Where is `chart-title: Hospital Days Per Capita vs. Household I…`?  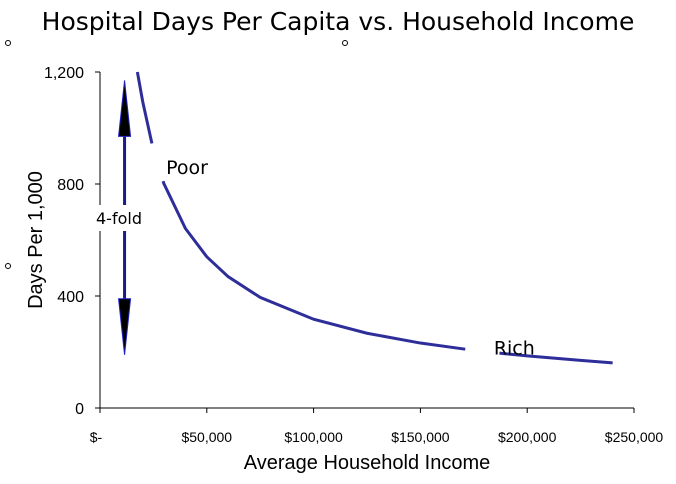 chart-title: Hospital Days Per Capita vs. Household I… is located at coordinates (338, 21).